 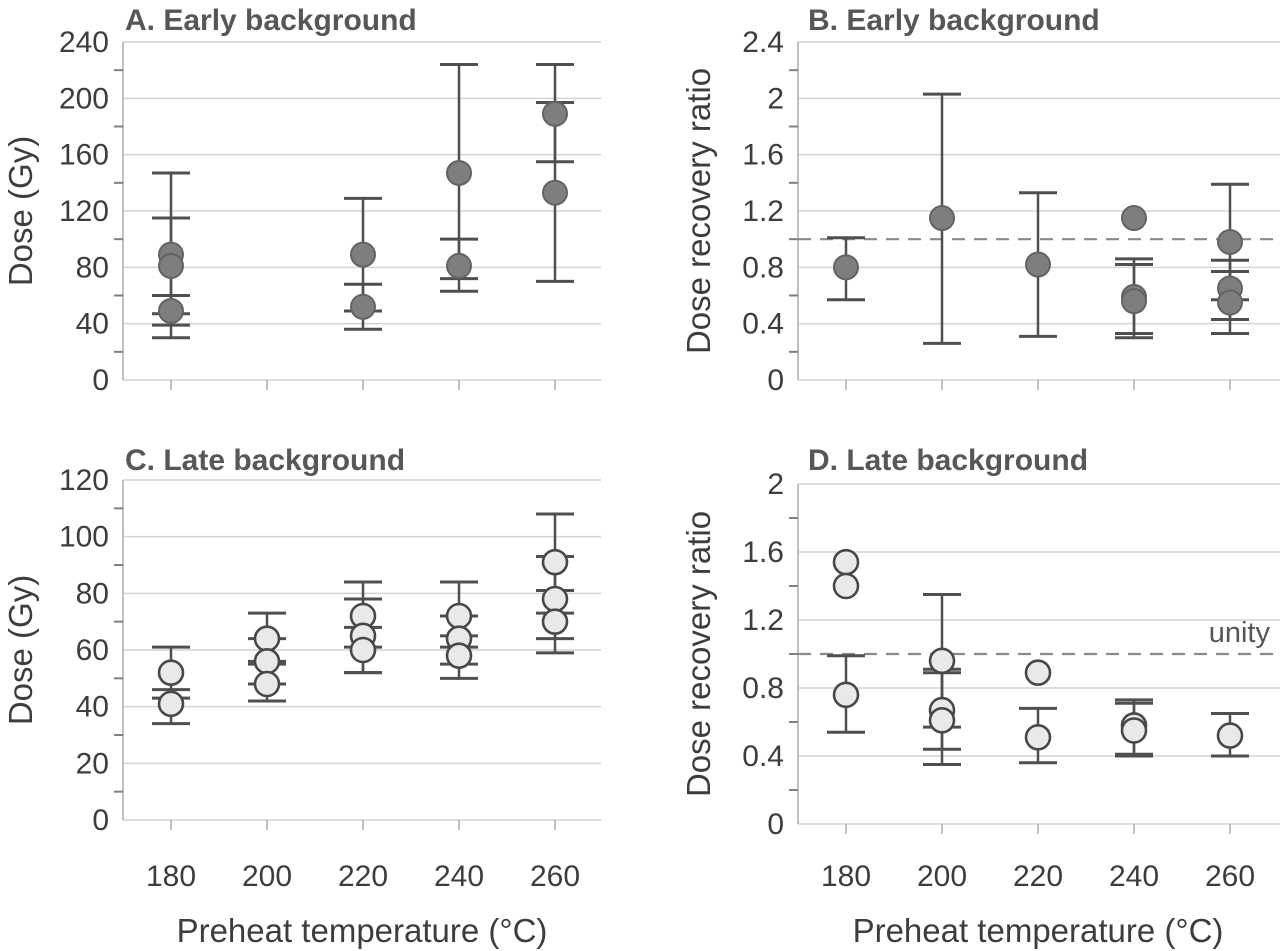 I want to click on svg-text: 2.4, so click(x=763, y=42).